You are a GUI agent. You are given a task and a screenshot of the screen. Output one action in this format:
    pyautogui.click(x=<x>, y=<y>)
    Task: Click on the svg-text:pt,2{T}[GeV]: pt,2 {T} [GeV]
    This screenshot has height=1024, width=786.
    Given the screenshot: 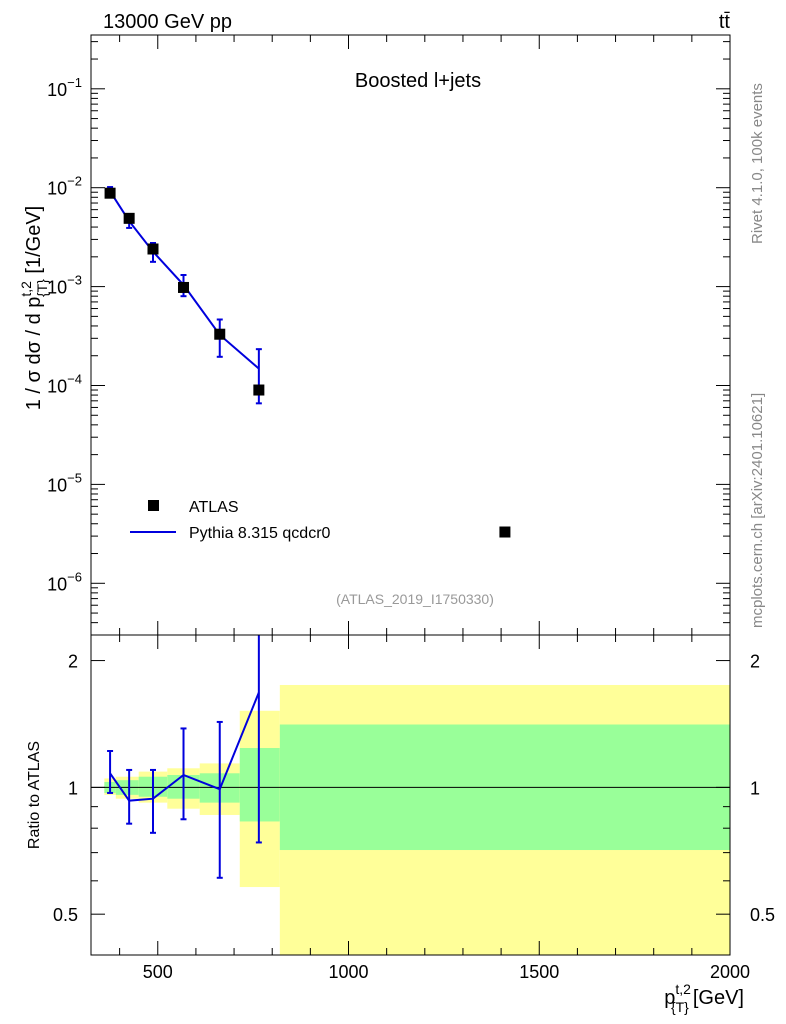 What is the action you would take?
    pyautogui.click(x=704, y=998)
    